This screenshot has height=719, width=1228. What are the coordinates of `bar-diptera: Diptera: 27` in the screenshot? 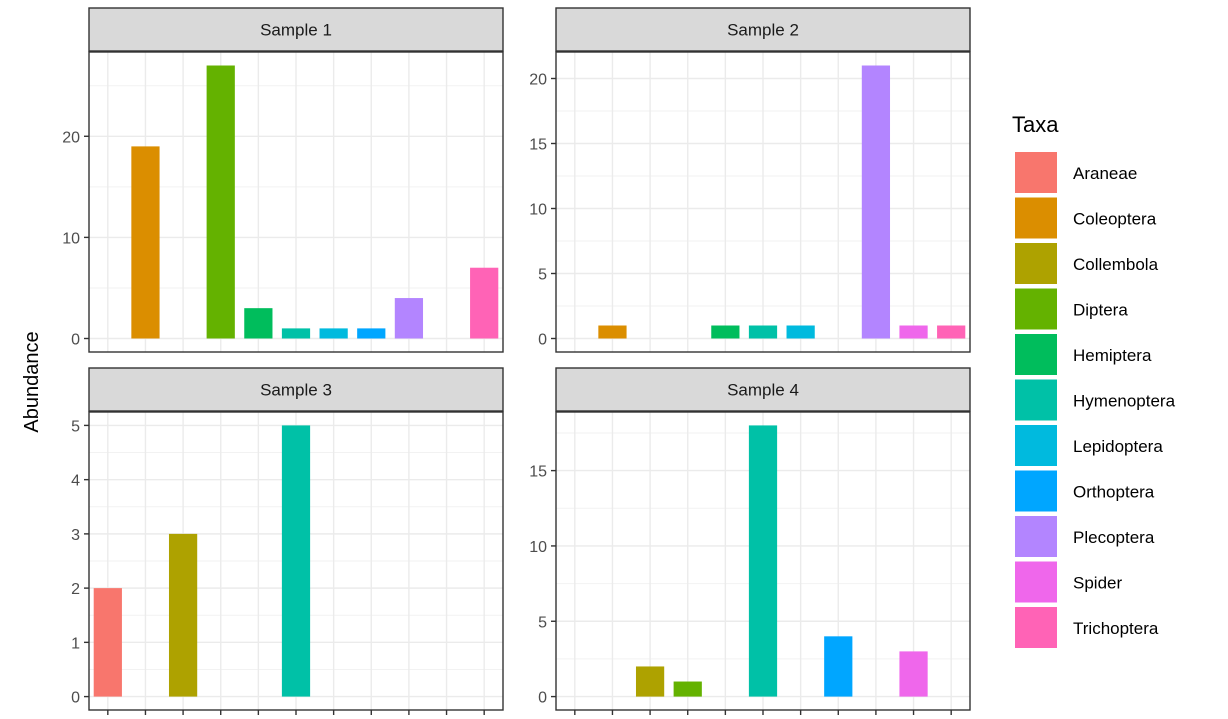 It's located at (220, 202).